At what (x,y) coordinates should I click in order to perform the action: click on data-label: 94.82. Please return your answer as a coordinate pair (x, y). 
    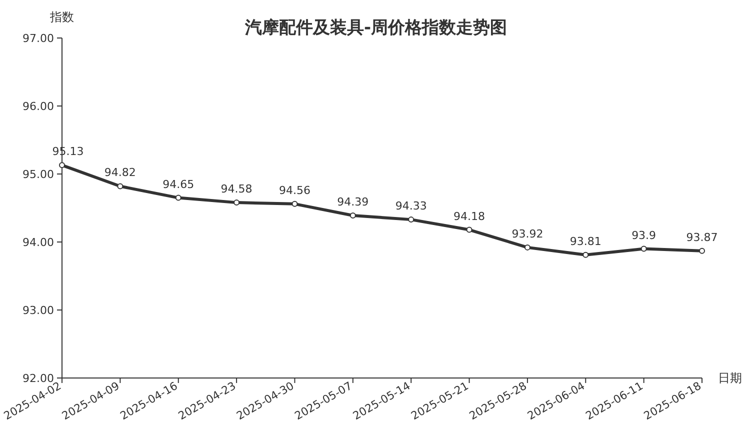
    Looking at the image, I should click on (120, 173).